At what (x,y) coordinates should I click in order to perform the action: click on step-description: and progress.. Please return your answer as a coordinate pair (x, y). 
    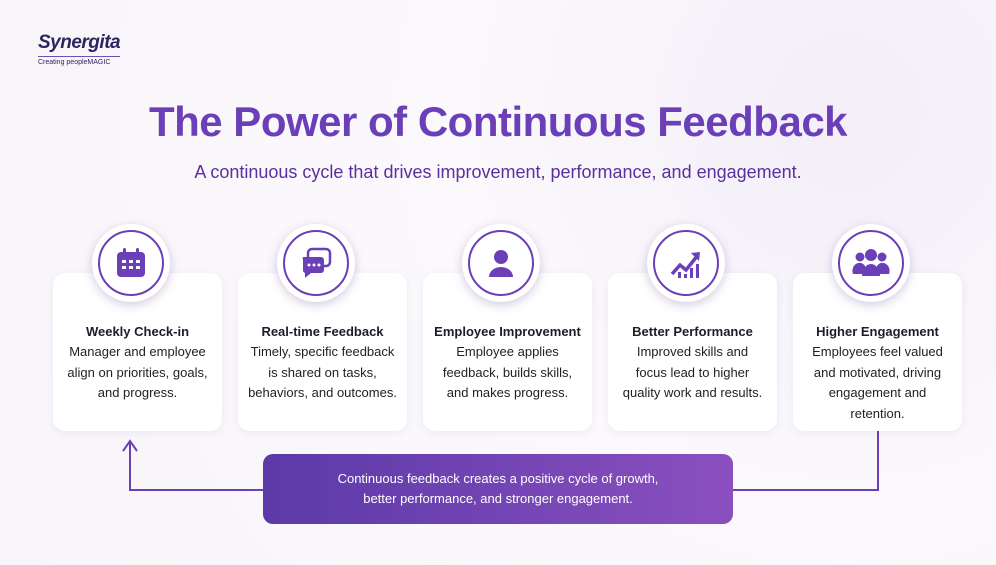
    Looking at the image, I should click on (137, 392).